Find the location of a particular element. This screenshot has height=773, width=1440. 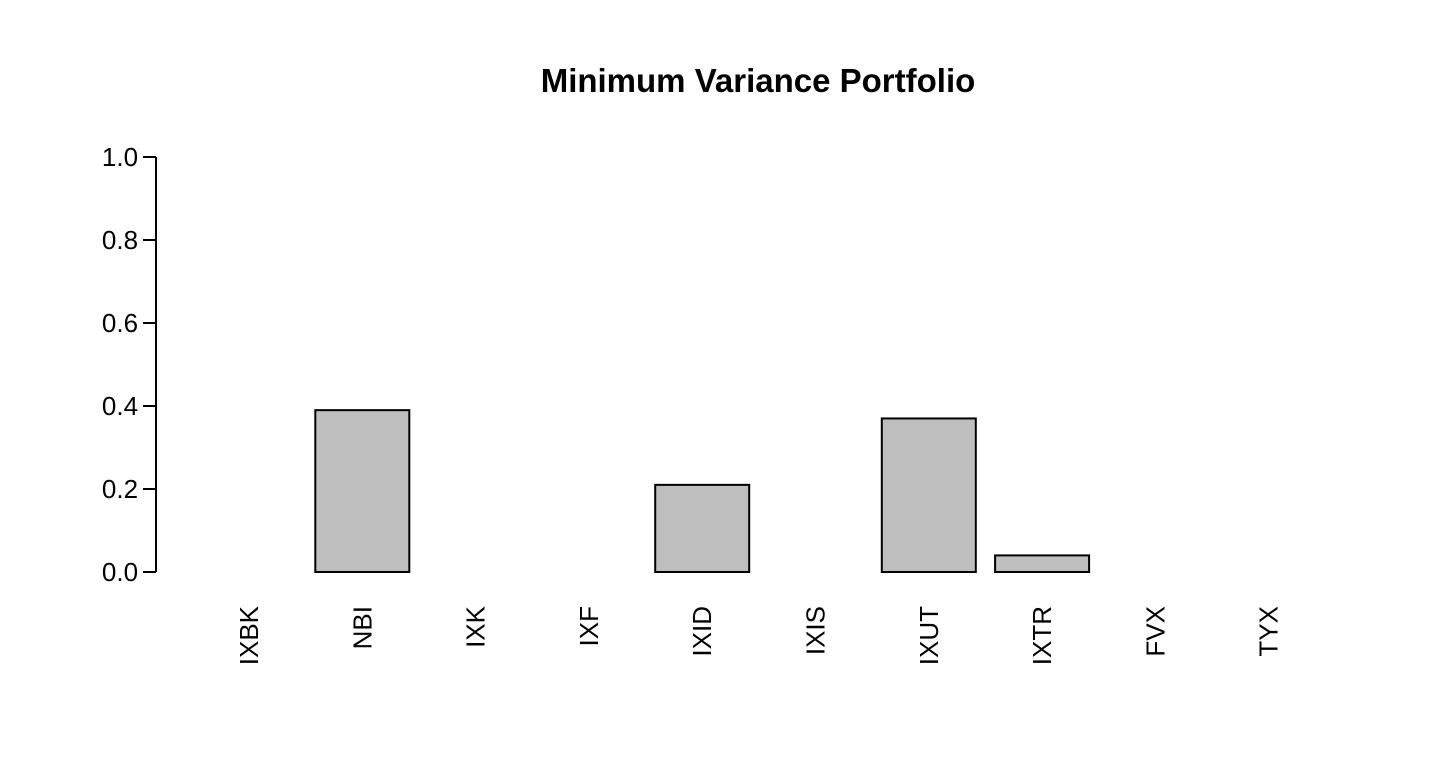

chart-title: Minimum Variance Portfolio is located at coordinates (758, 80).